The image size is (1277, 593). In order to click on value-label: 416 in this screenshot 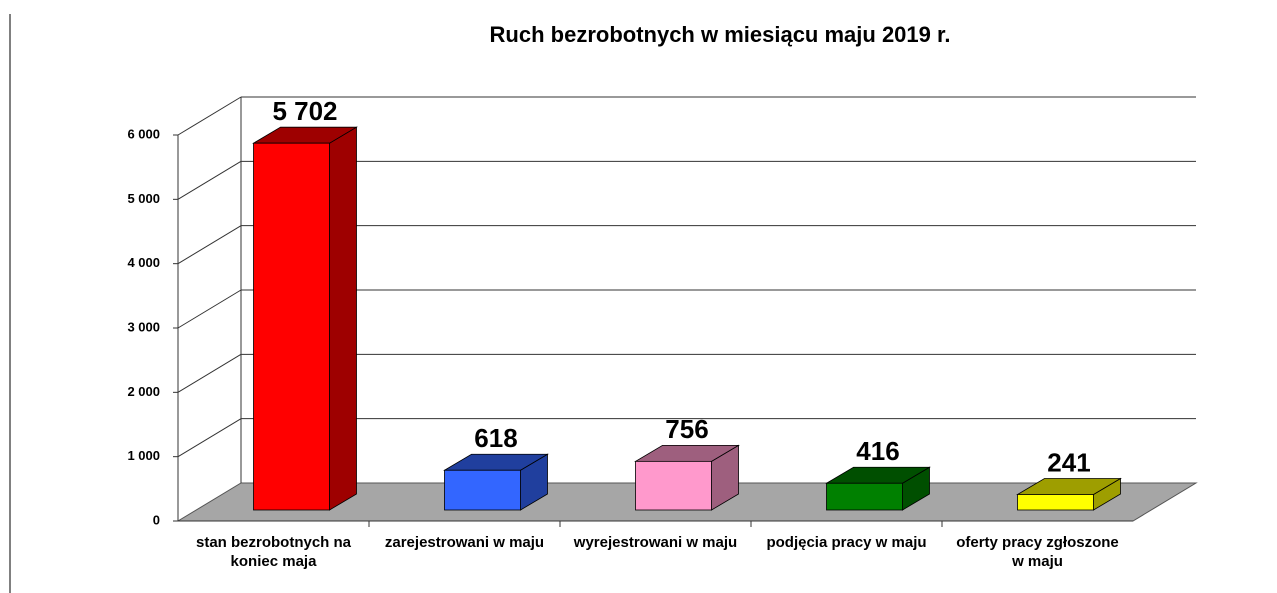, I will do `click(877, 451)`.